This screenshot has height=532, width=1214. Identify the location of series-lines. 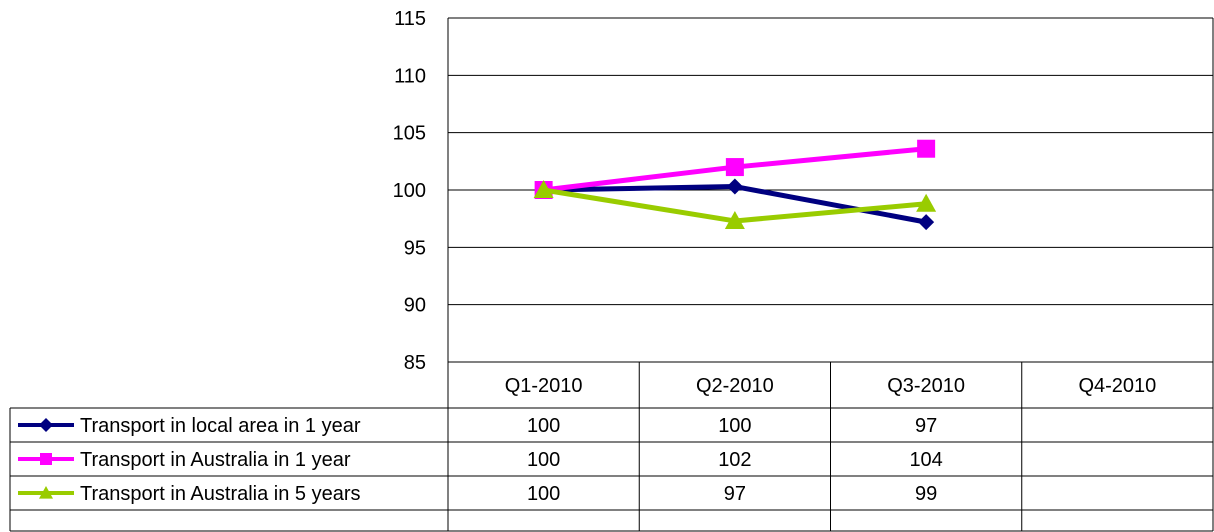
(735, 185).